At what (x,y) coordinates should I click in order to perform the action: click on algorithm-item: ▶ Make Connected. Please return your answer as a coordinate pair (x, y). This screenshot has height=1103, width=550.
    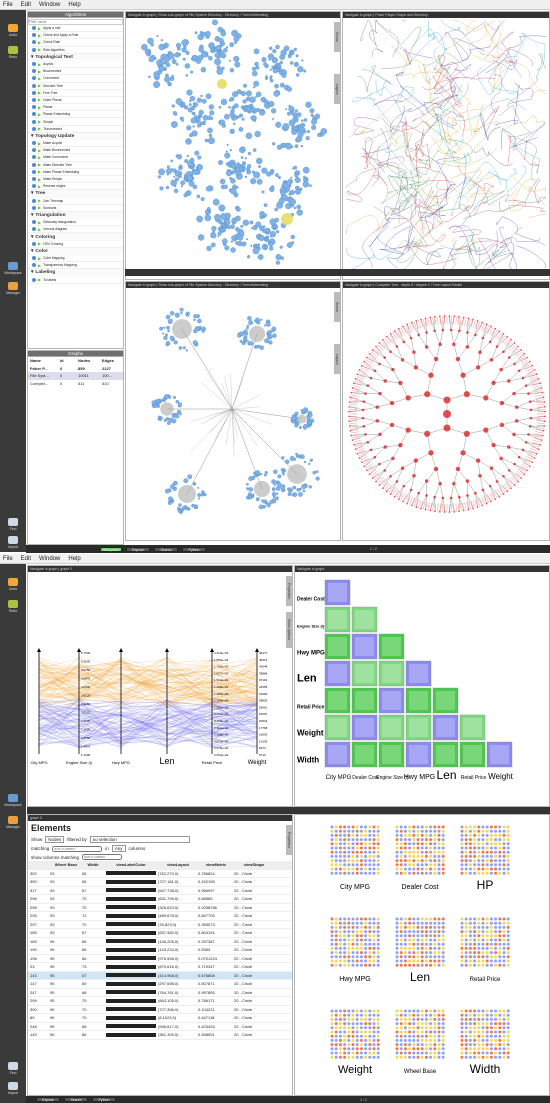
    Looking at the image, I should click on (75, 158).